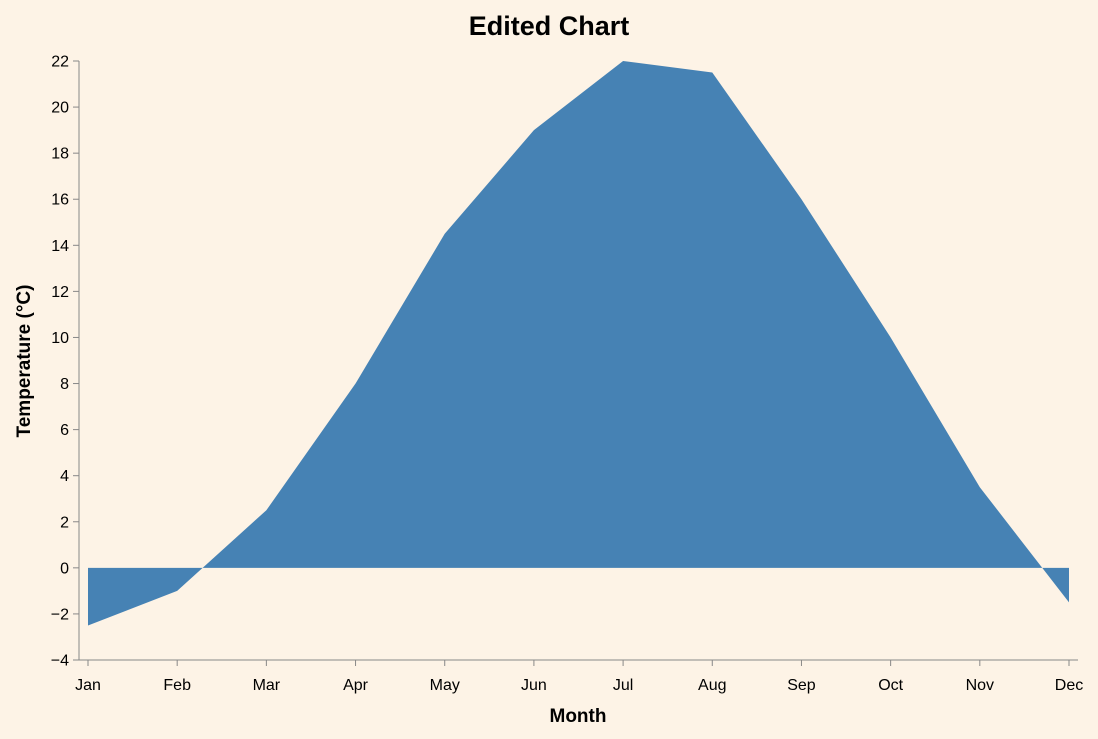  Describe the element at coordinates (579, 676) in the screenshot. I see `x-axis: Jan Feb Mar Apr May Jun Jul Aug Sep Oct Nov Dec` at that location.